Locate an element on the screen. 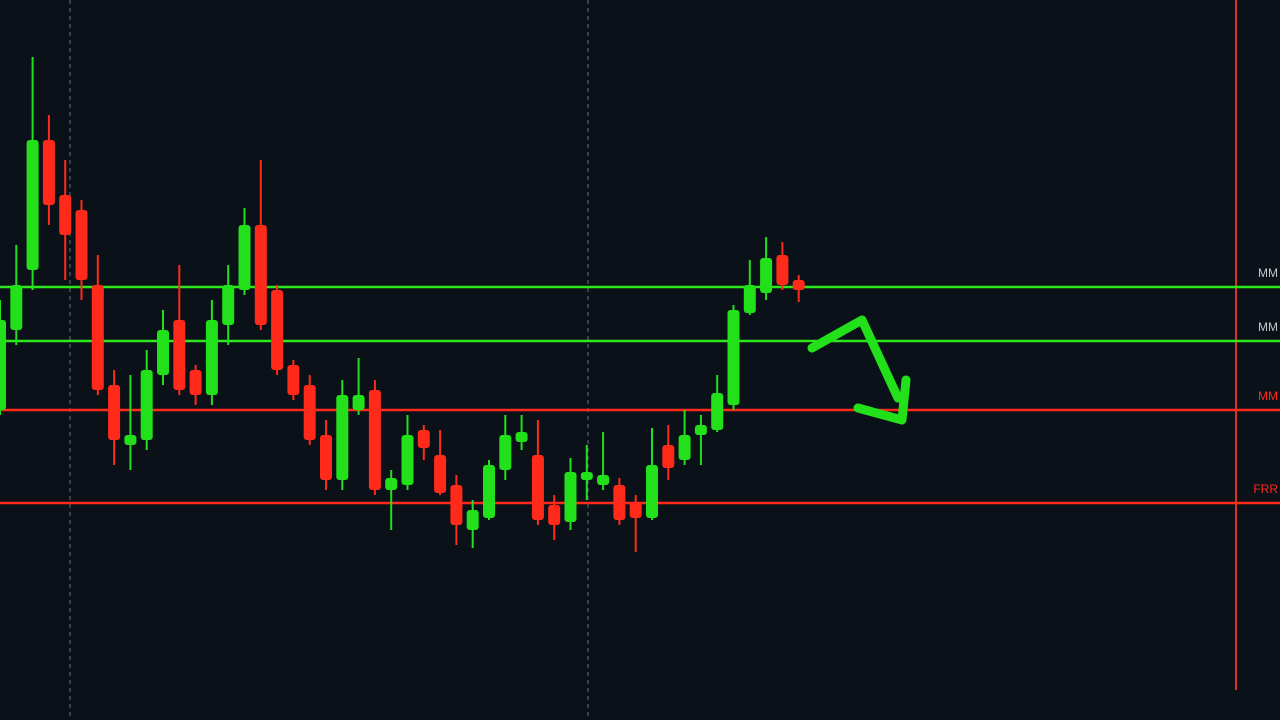  level-label: FRR is located at coordinates (1265, 489).